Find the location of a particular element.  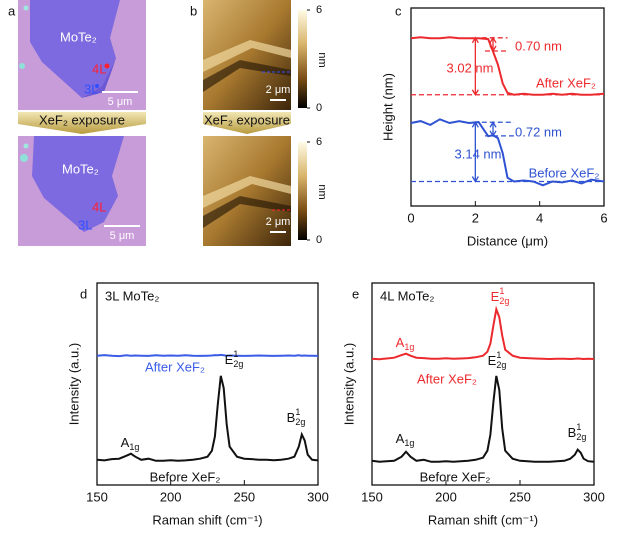

y-axis-label: Intensity (a.u.) is located at coordinates (348, 384).